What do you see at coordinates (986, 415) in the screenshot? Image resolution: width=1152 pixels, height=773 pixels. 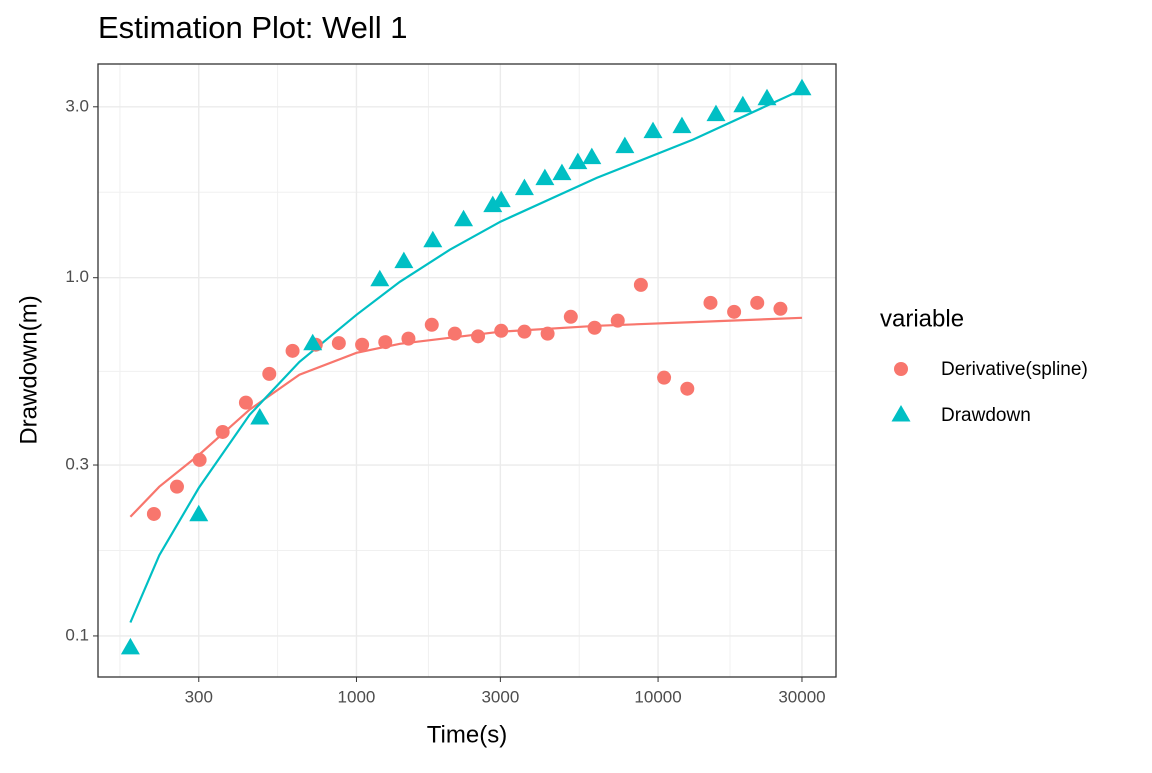 I see `legend-label: Drawdown` at bounding box center [986, 415].